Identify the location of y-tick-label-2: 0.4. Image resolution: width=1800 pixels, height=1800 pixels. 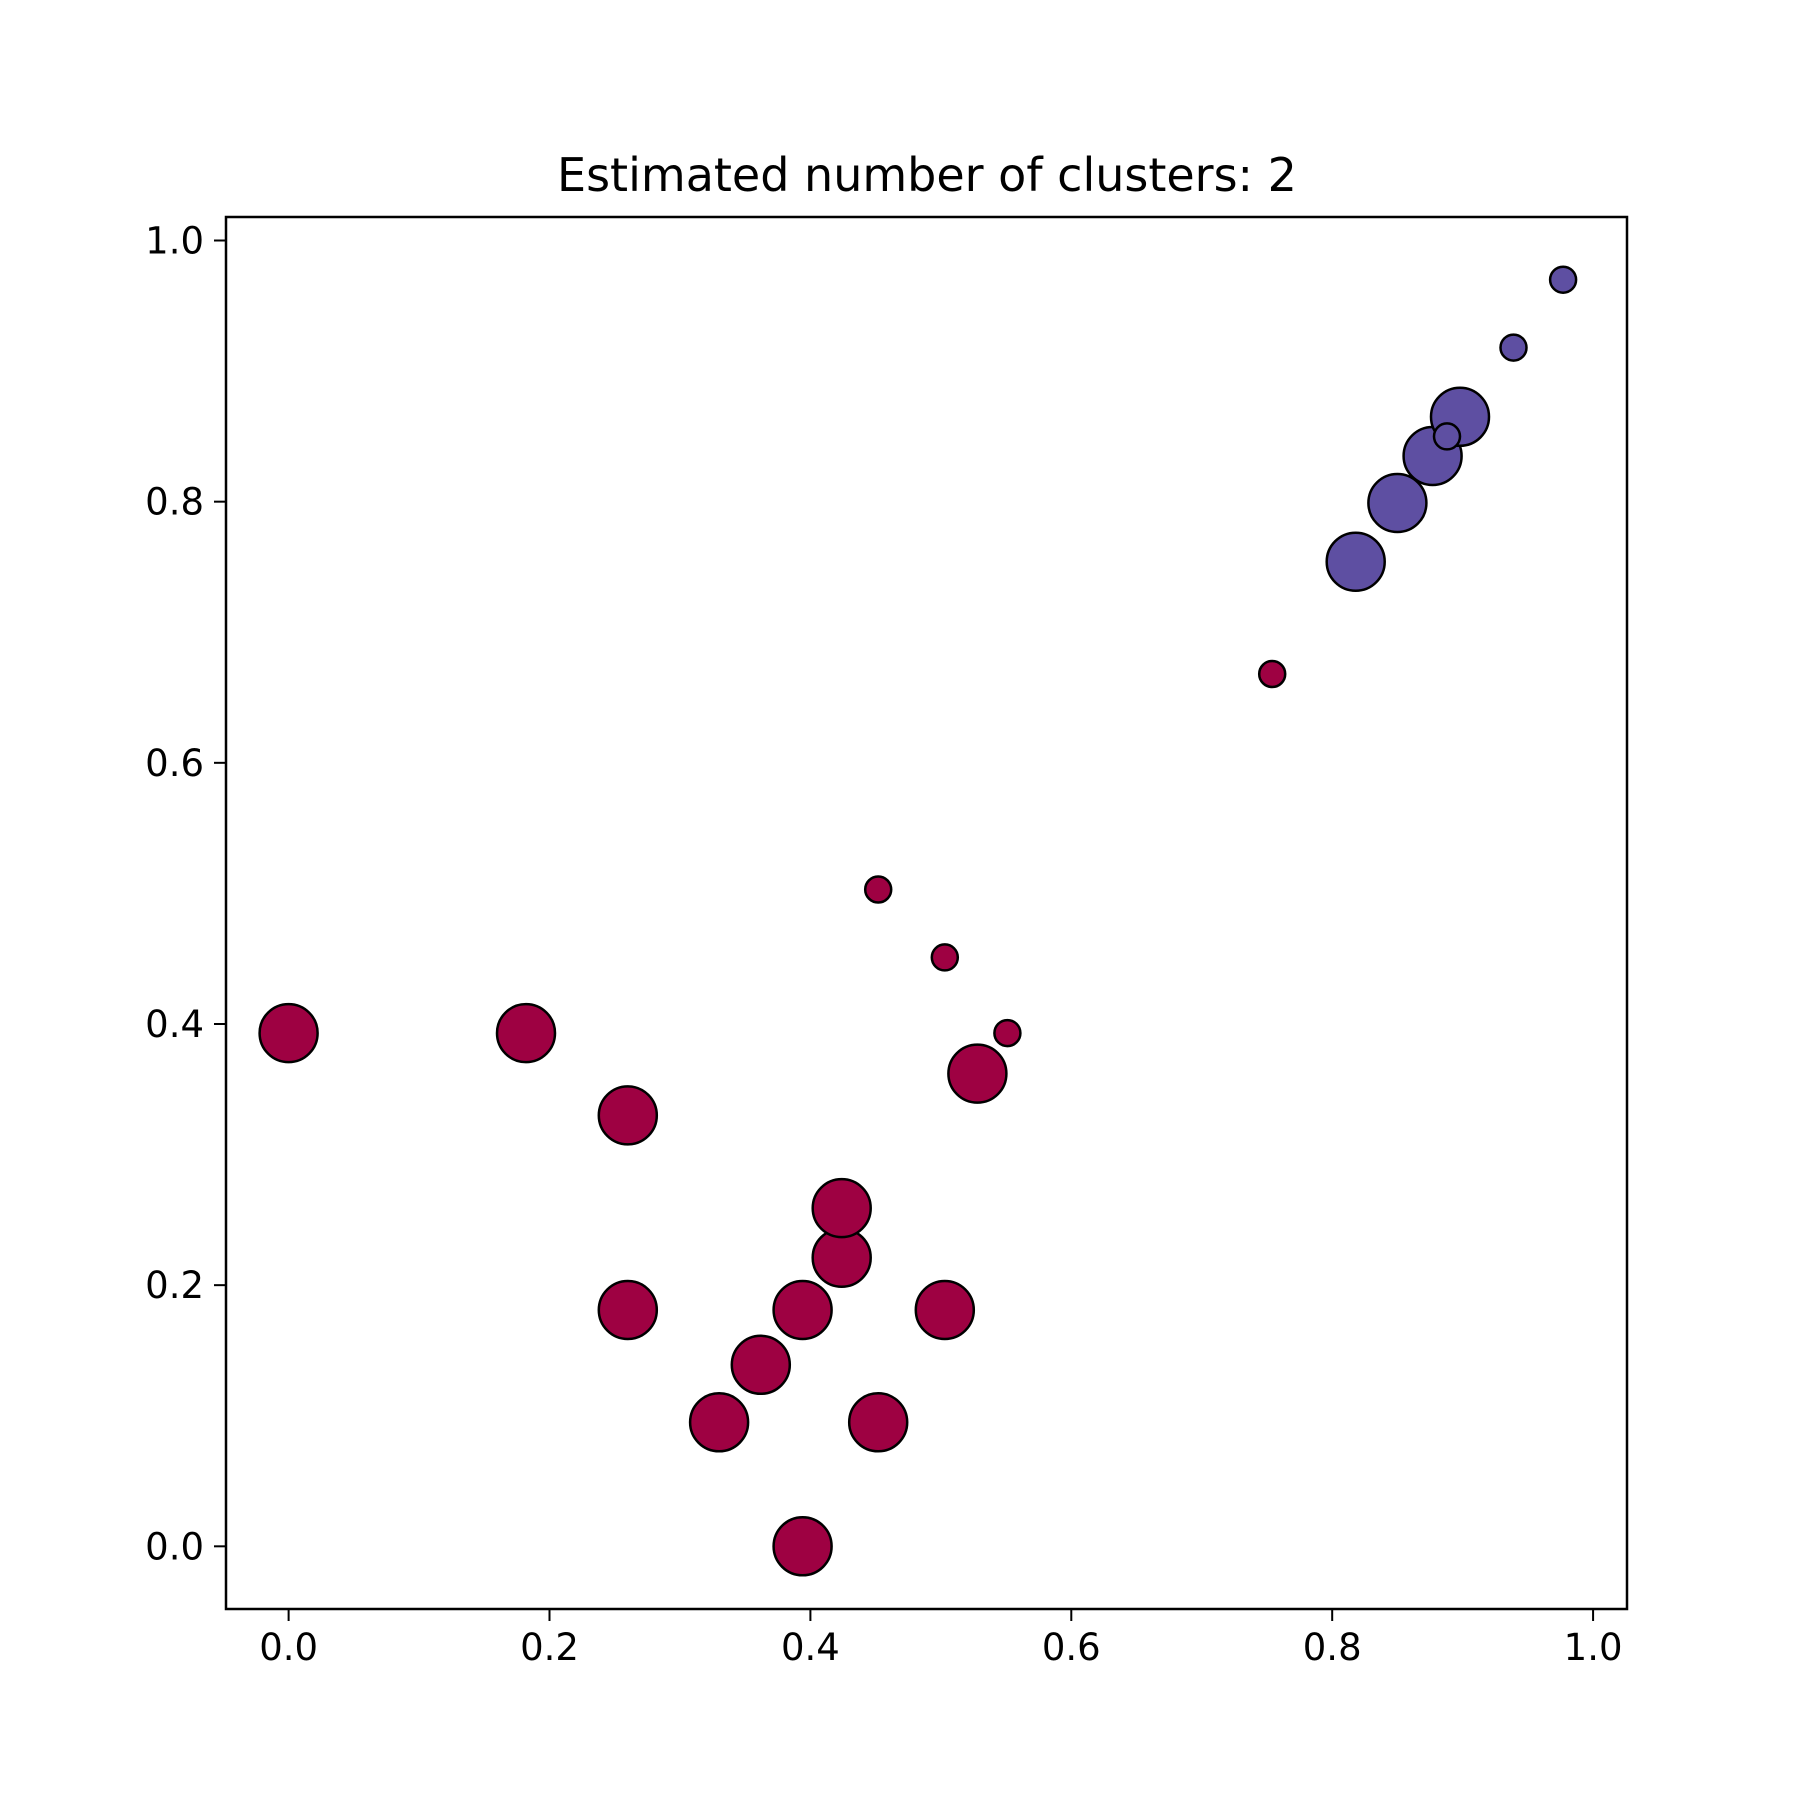
(174, 1024).